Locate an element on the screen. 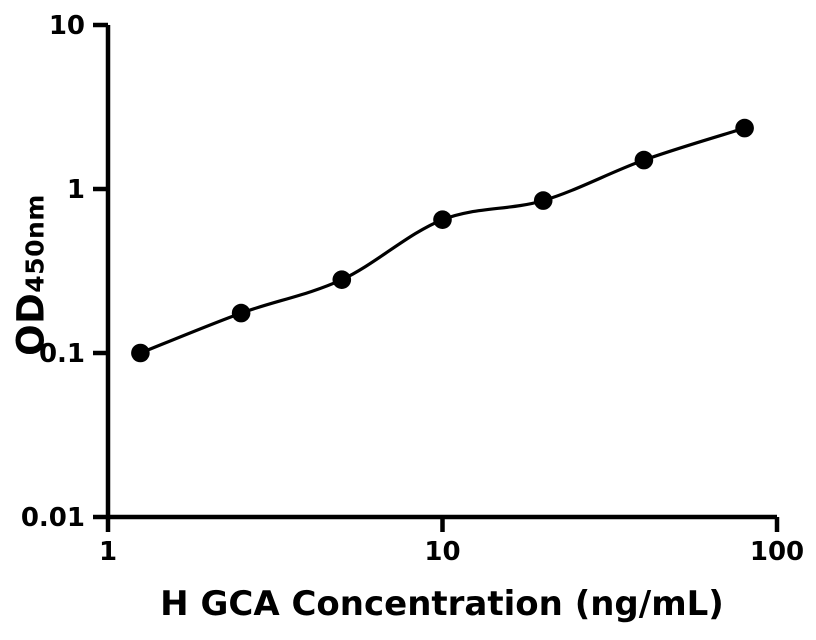 This screenshot has width=816, height=640. x-axis-title: H GCA Concentration (ng/mL) is located at coordinates (442, 604).